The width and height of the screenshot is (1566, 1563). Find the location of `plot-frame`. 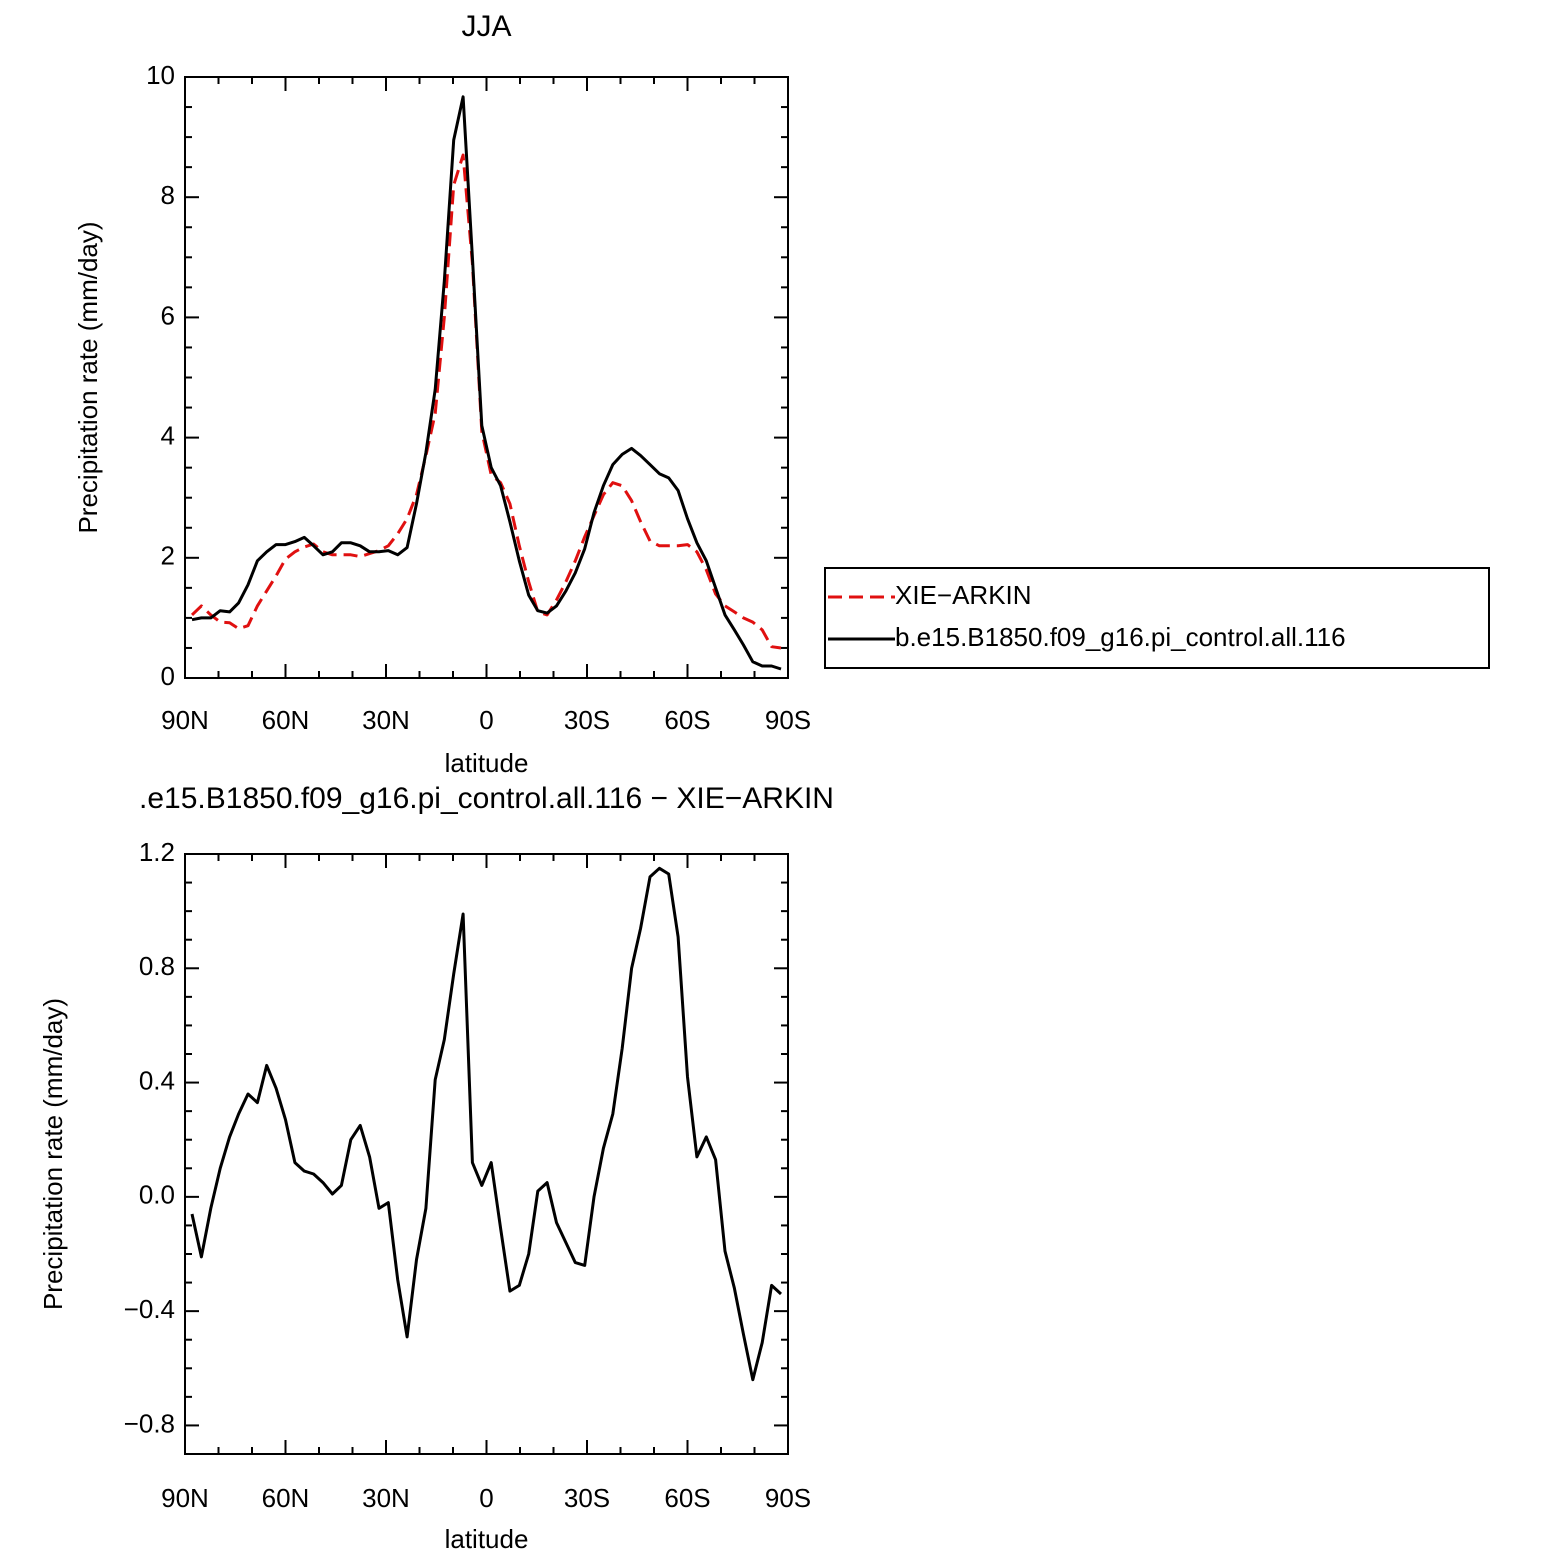

plot-frame is located at coordinates (486, 377).